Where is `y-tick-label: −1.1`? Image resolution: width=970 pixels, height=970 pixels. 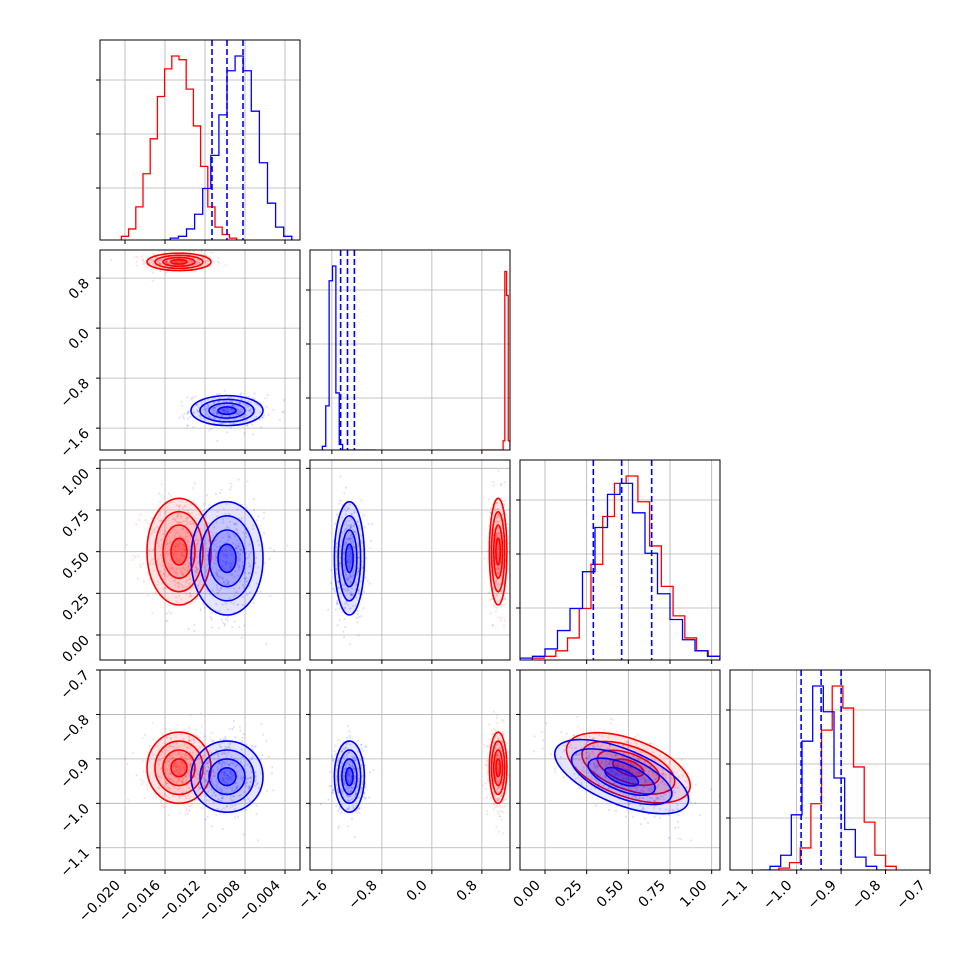
y-tick-label: −1.1 is located at coordinates (74, 862).